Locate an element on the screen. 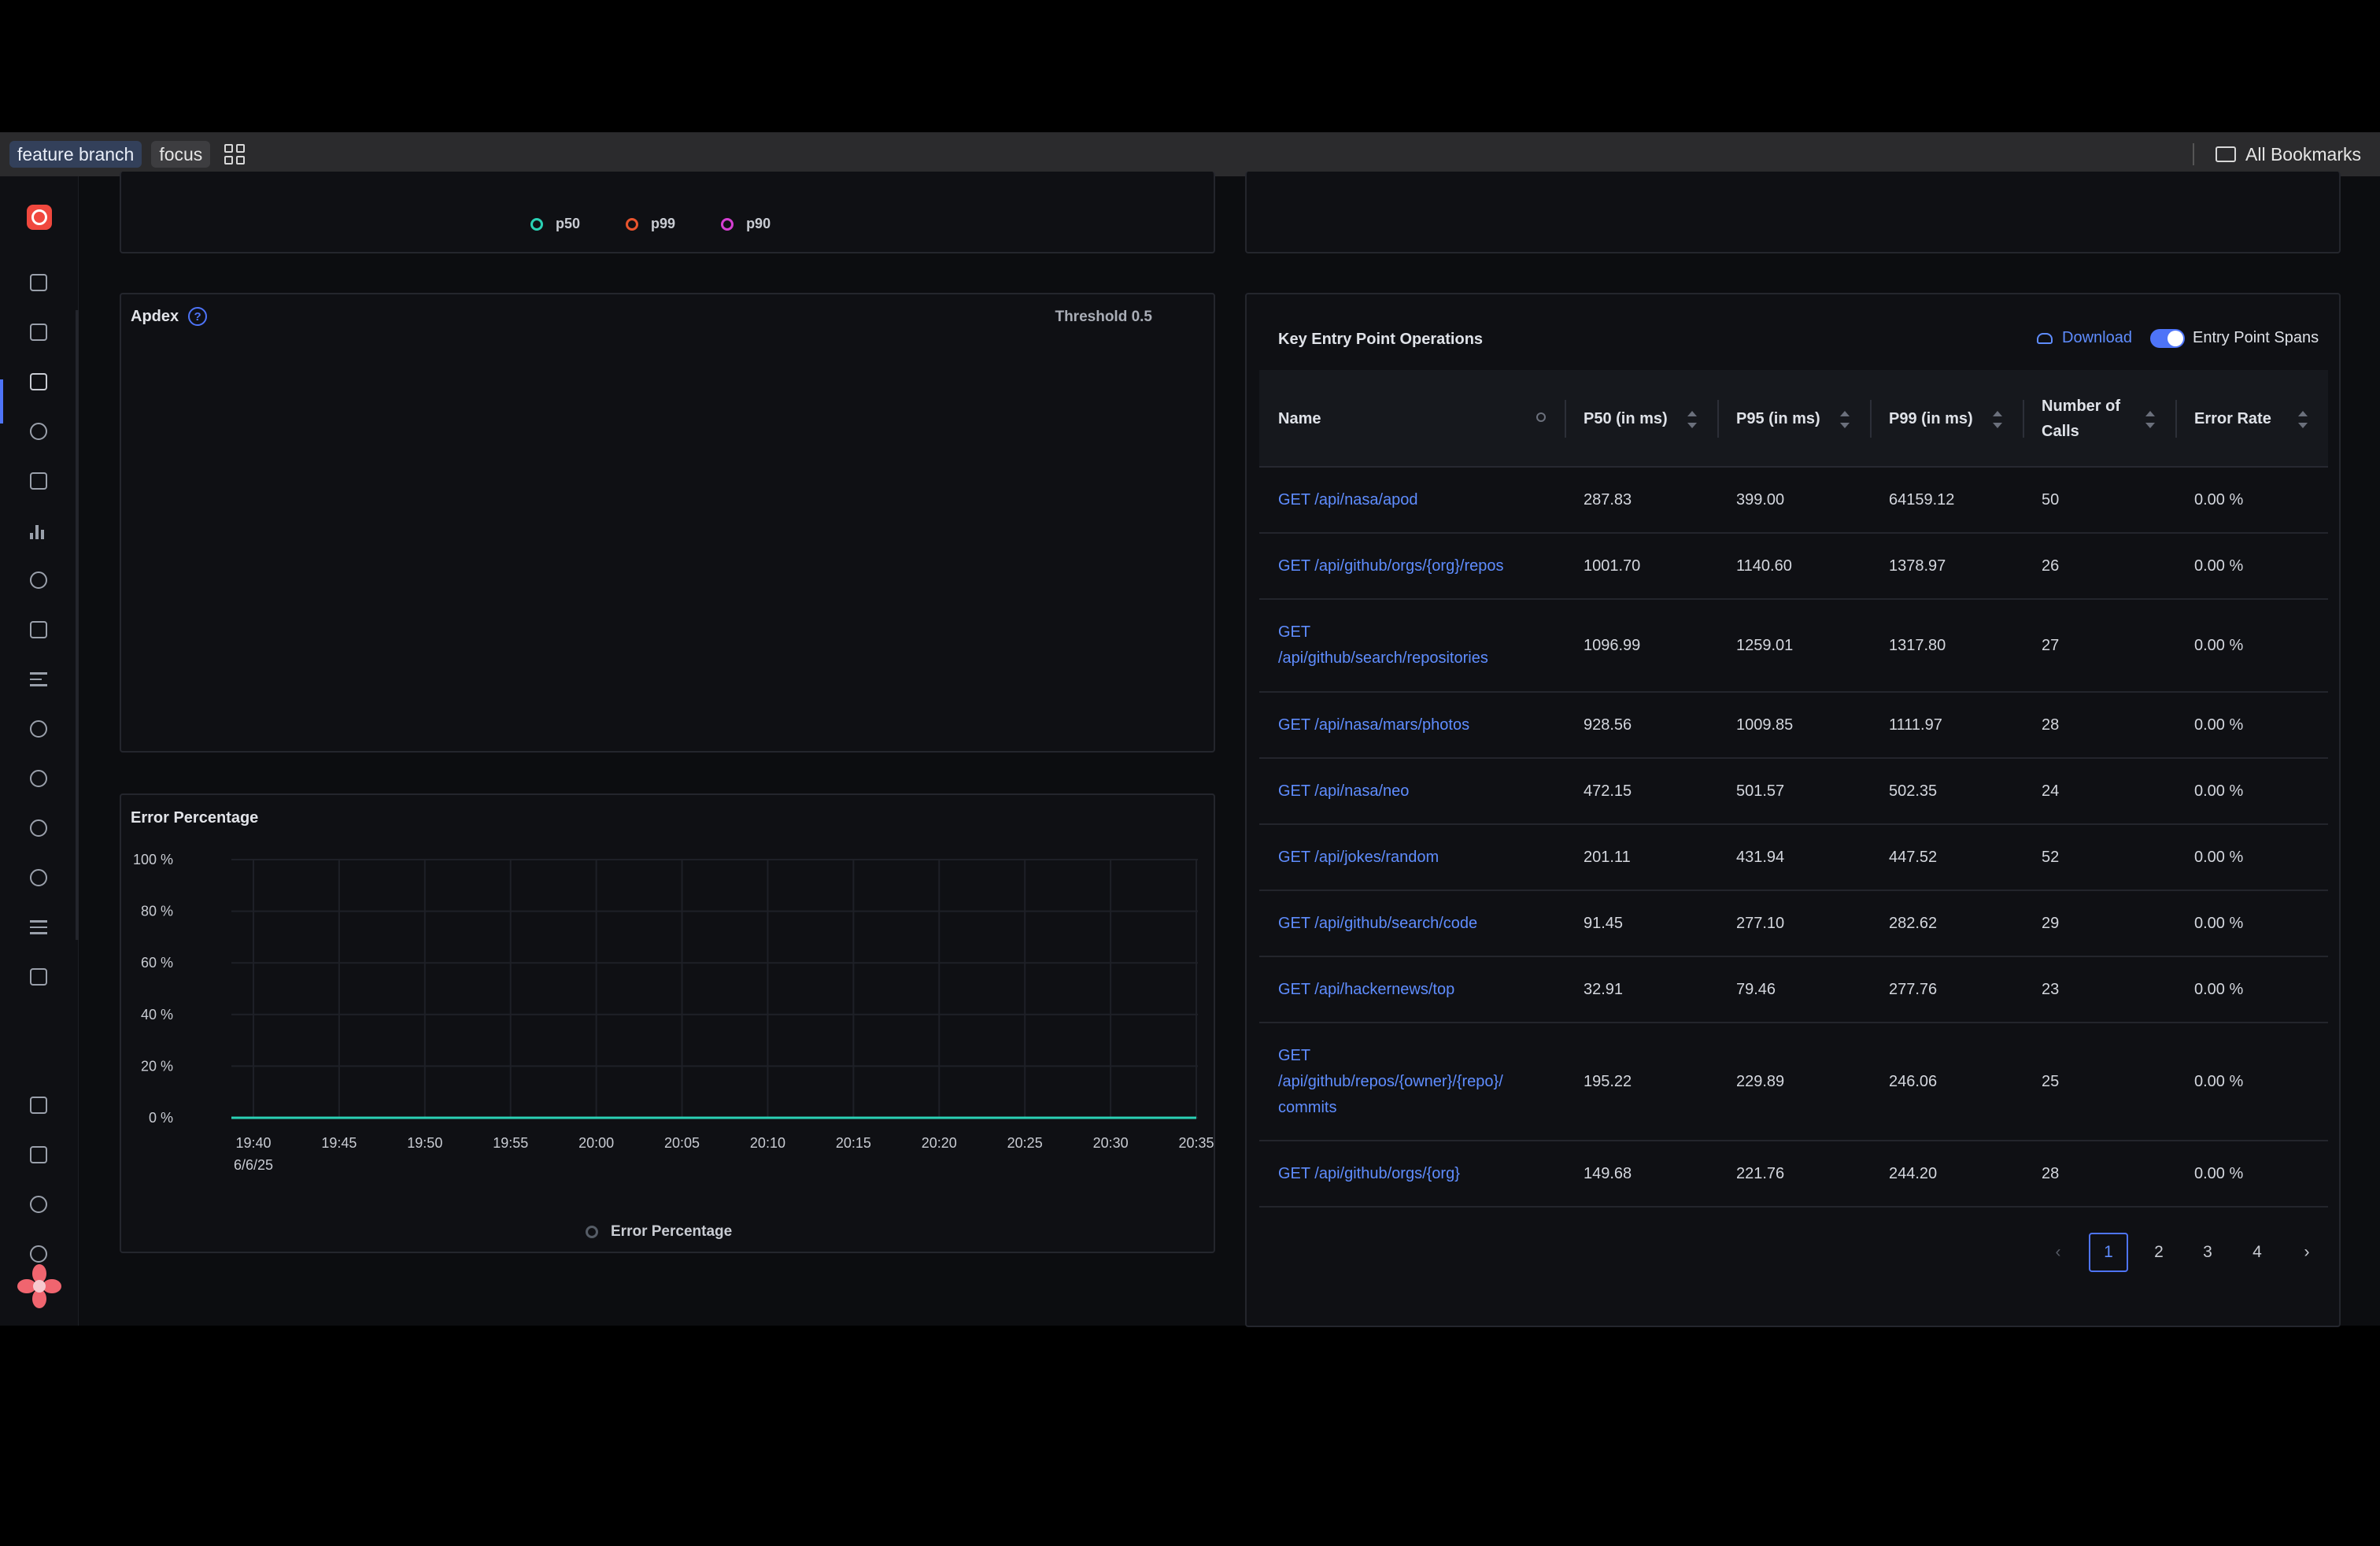  all-bookmarks-button: All Bookmarks is located at coordinates (2288, 154).